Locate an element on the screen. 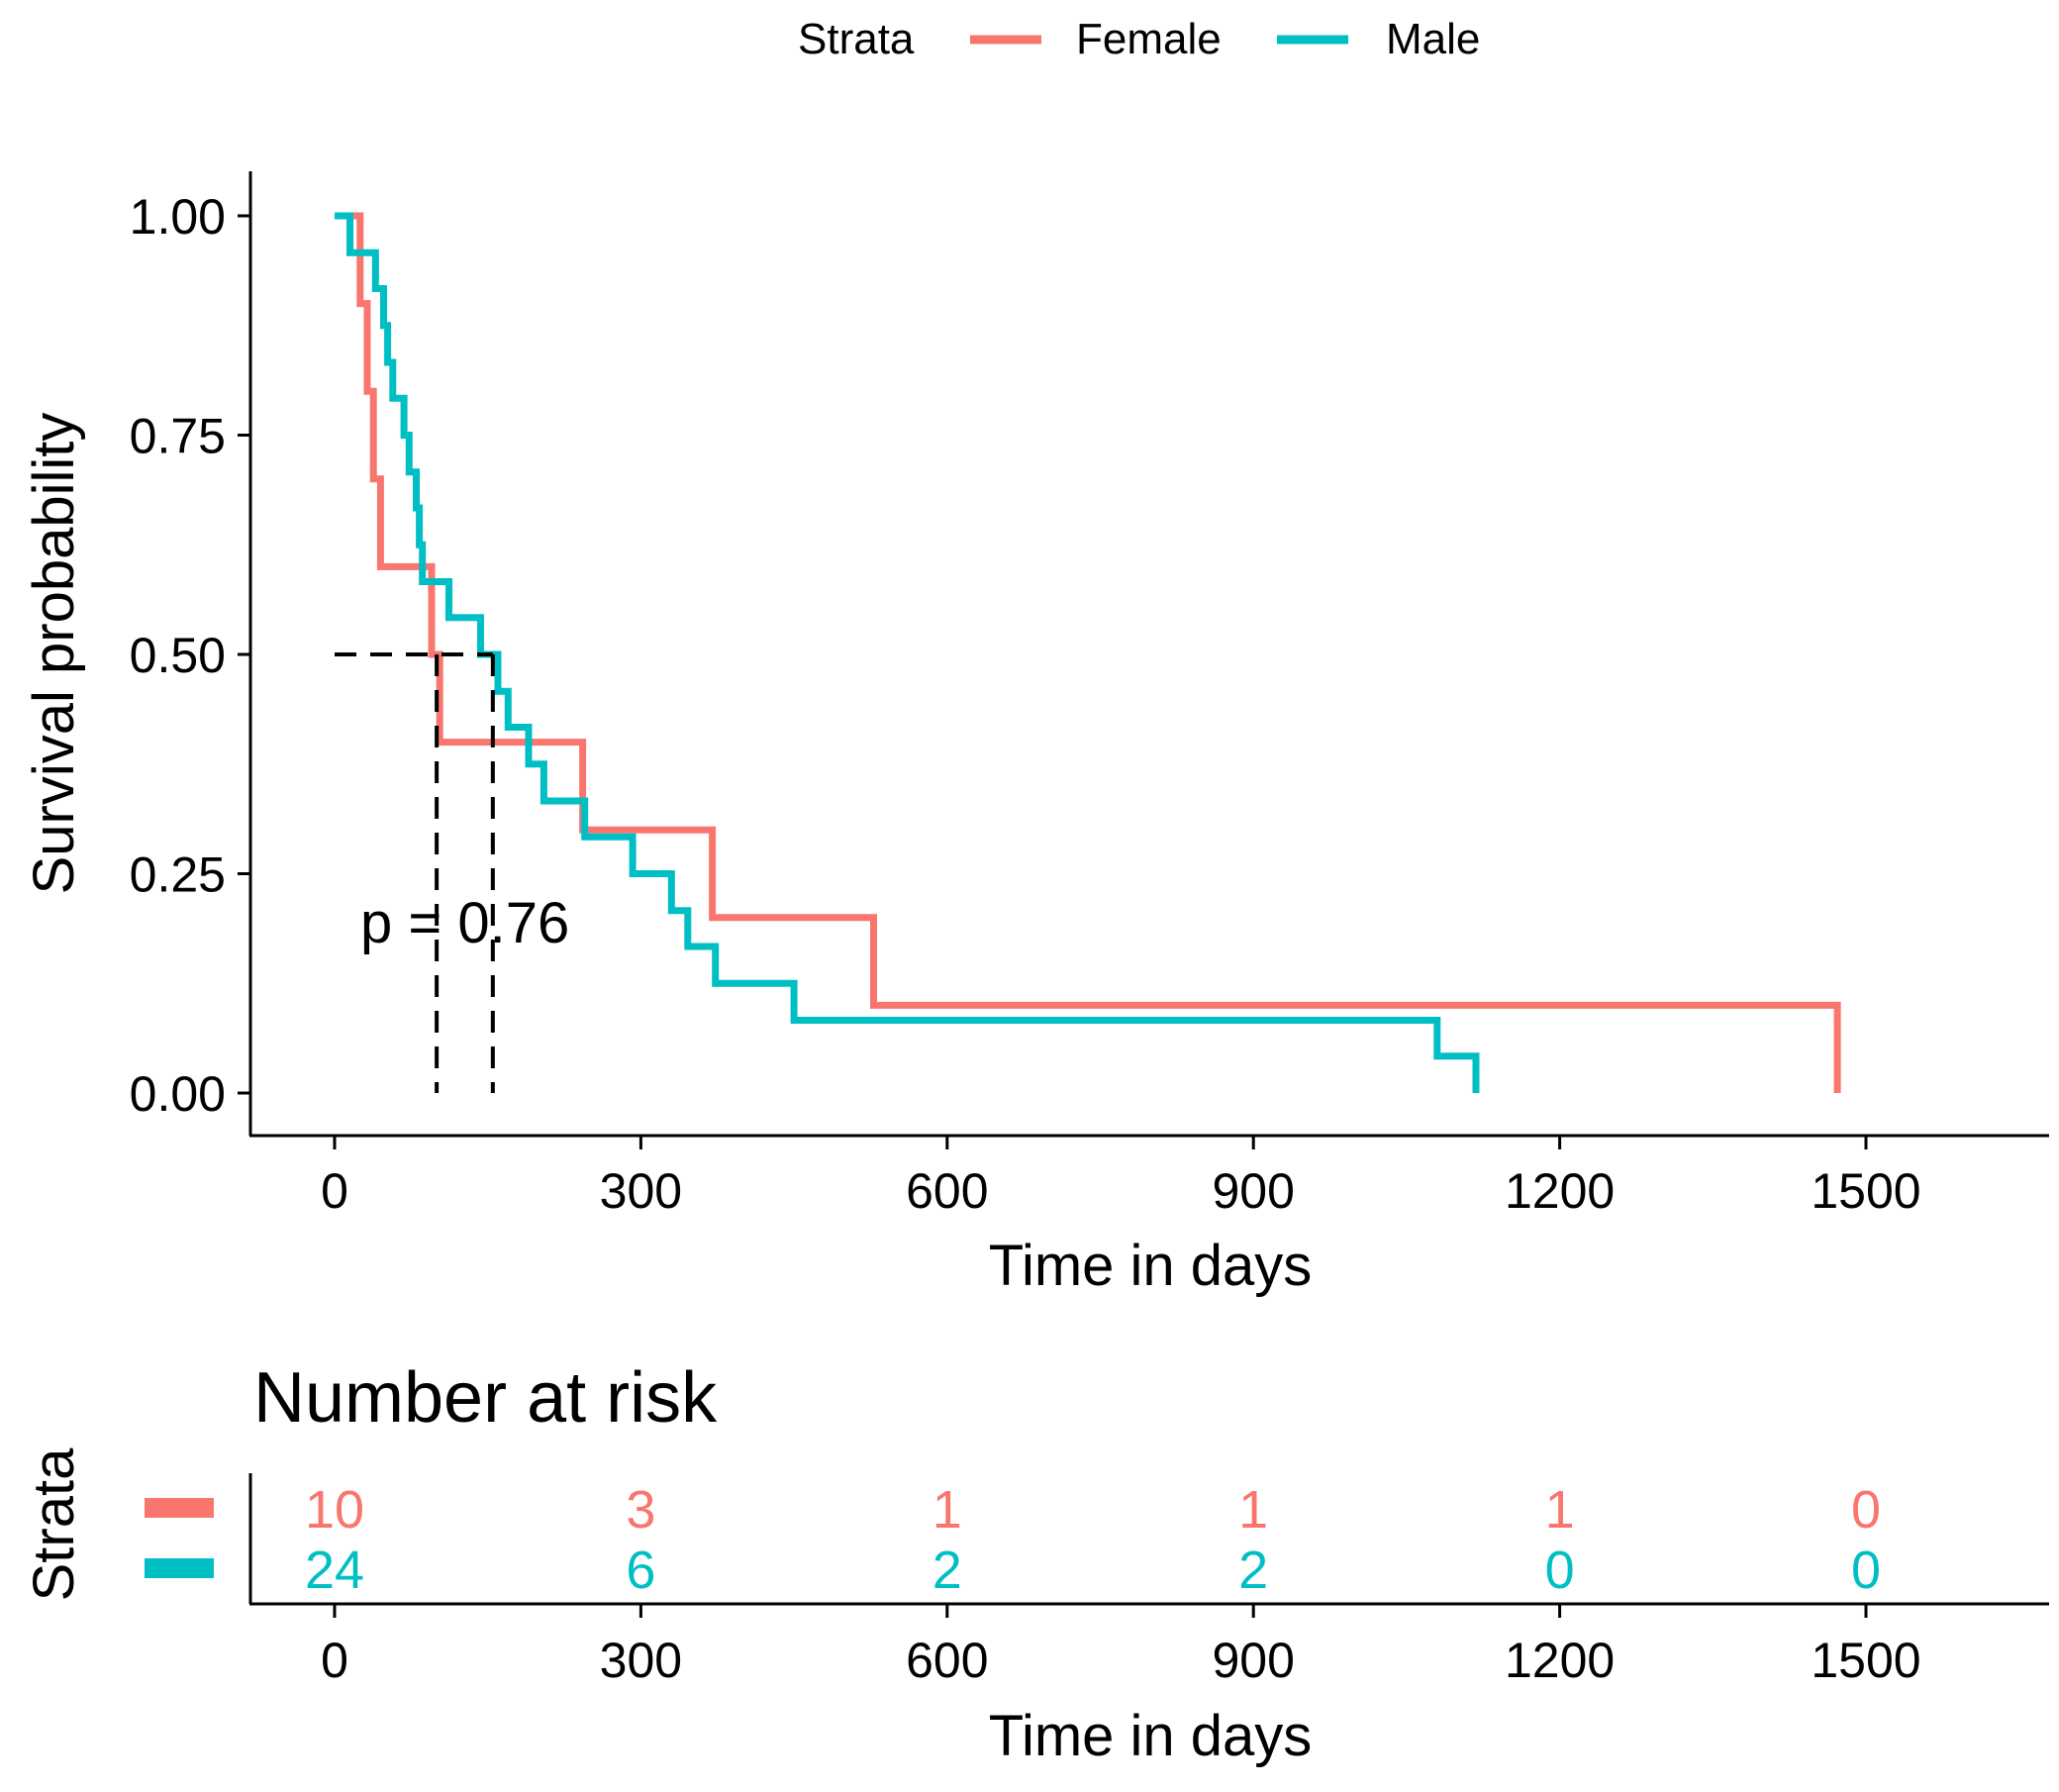  legend-label-female: Female is located at coordinates (1149, 39).